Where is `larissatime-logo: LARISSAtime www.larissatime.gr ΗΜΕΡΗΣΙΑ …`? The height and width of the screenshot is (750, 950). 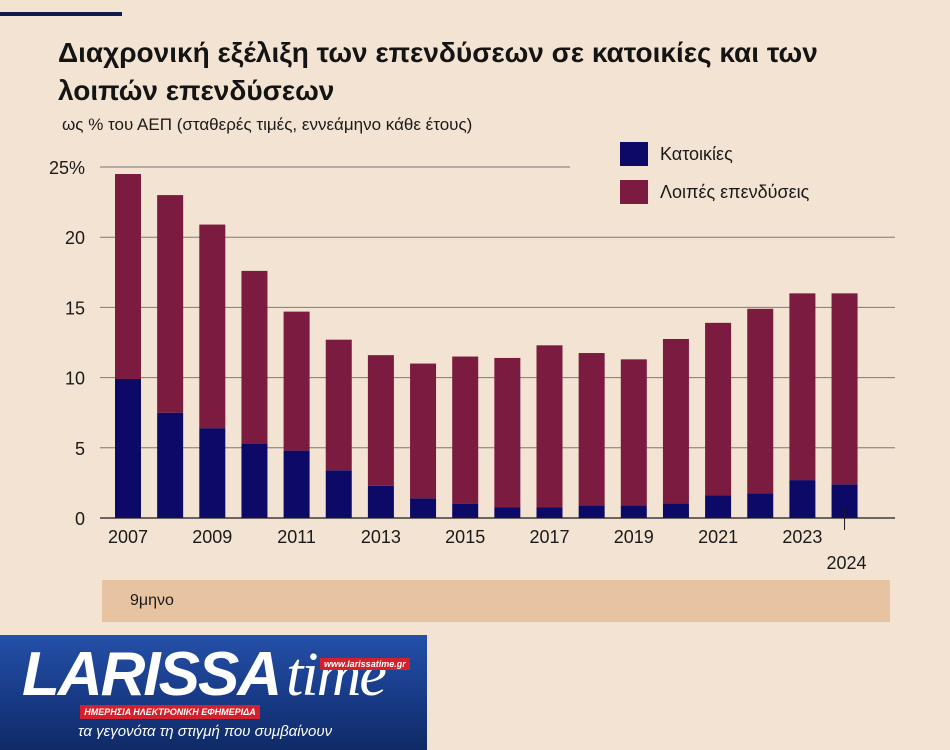
larissatime-logo: LARISSAtime www.larissatime.gr ΗΜΕΡΗΣΙΑ … is located at coordinates (213, 692).